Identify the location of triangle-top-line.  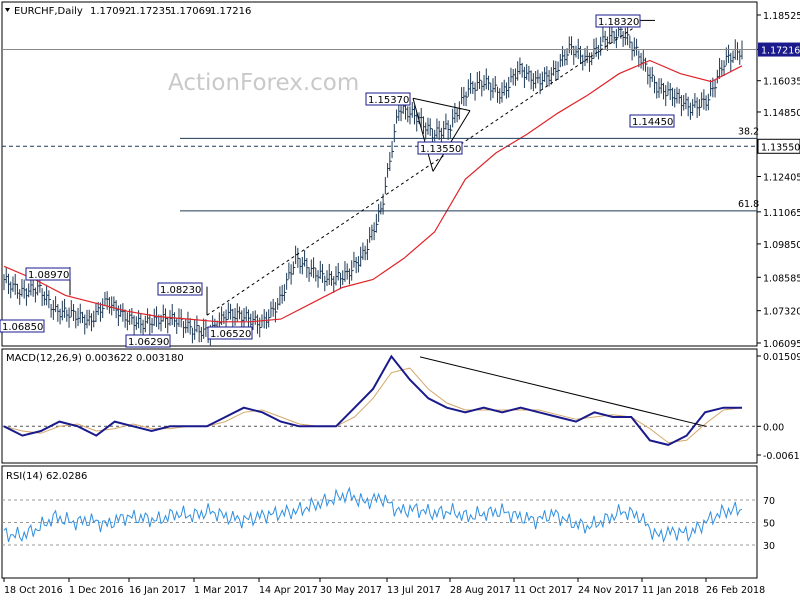
(441, 104).